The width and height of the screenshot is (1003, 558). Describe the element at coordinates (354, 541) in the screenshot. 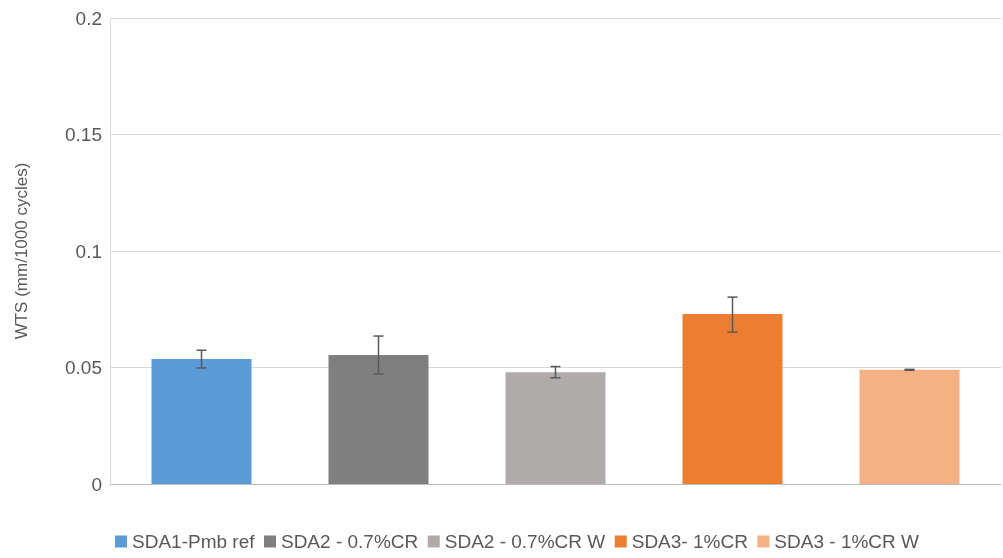

I see `legend-label: SDA2 - 0.7%CR` at that location.